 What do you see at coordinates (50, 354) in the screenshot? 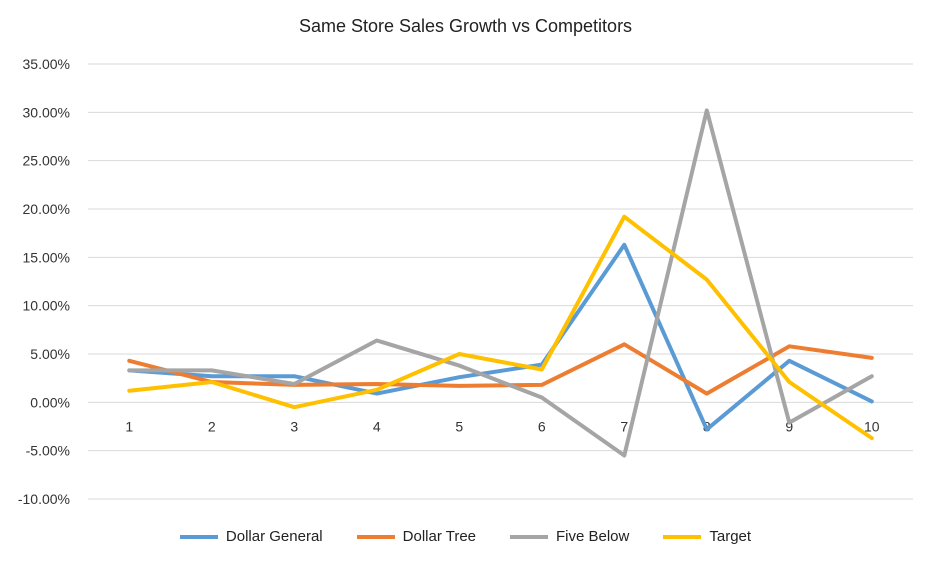
I see `y-tick-label: 5.00%` at bounding box center [50, 354].